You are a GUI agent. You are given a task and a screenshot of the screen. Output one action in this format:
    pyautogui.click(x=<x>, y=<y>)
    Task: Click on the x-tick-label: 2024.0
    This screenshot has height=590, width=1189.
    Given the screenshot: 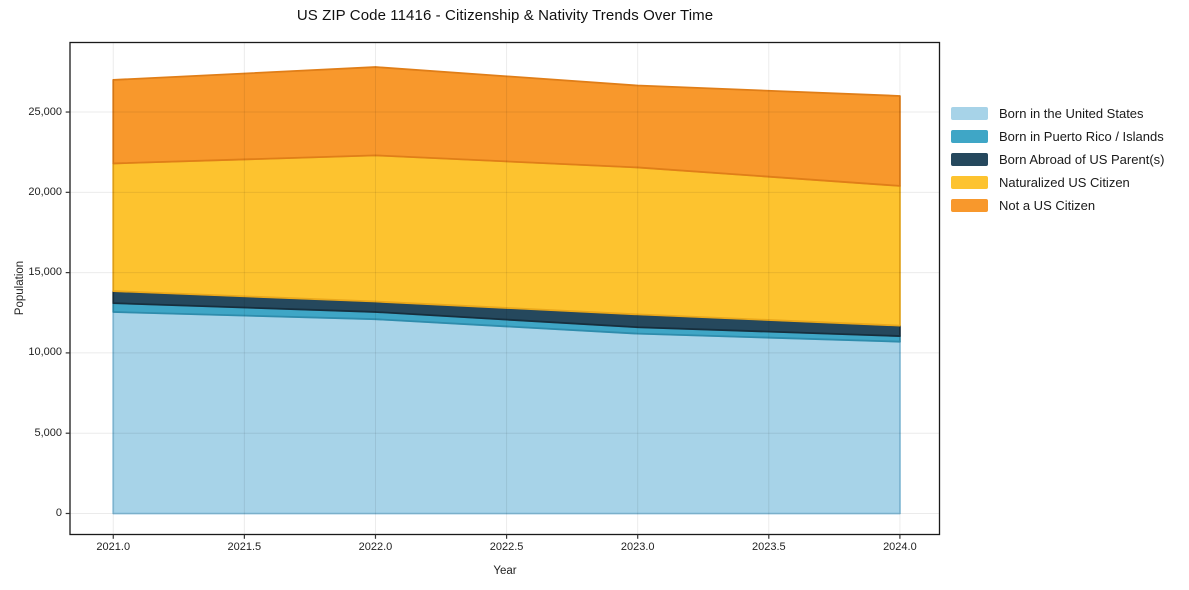 What is the action you would take?
    pyautogui.click(x=900, y=547)
    